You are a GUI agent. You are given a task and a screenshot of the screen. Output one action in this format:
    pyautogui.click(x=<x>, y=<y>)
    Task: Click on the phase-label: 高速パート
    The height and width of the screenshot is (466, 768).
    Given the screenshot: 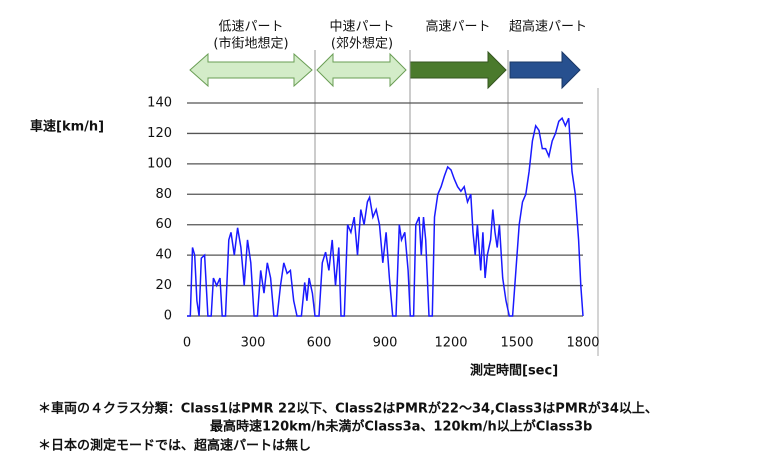 What is the action you would take?
    pyautogui.click(x=457, y=27)
    